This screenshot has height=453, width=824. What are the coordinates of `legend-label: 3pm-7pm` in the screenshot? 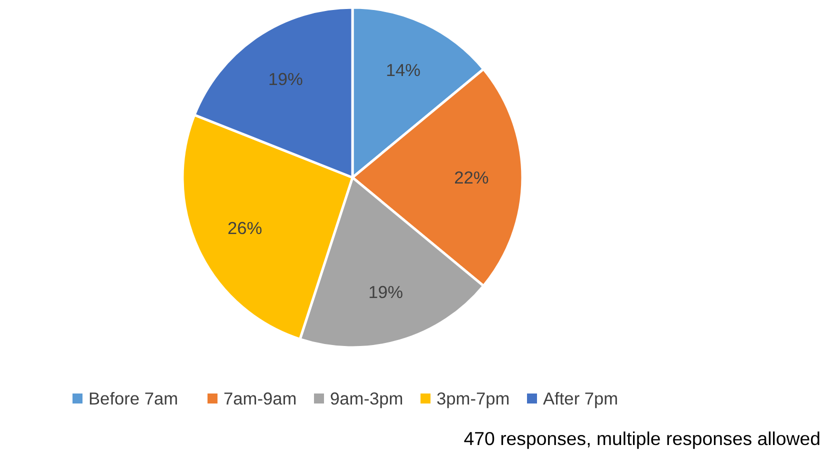 It's located at (473, 398).